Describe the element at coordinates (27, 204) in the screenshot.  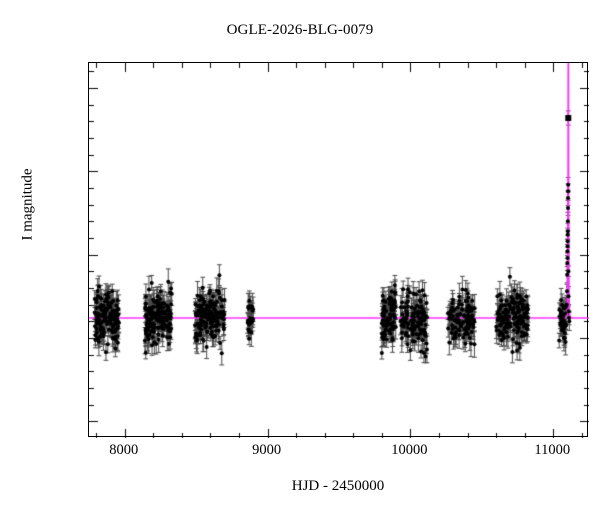
I see `y-axis-label: I magnitude` at that location.